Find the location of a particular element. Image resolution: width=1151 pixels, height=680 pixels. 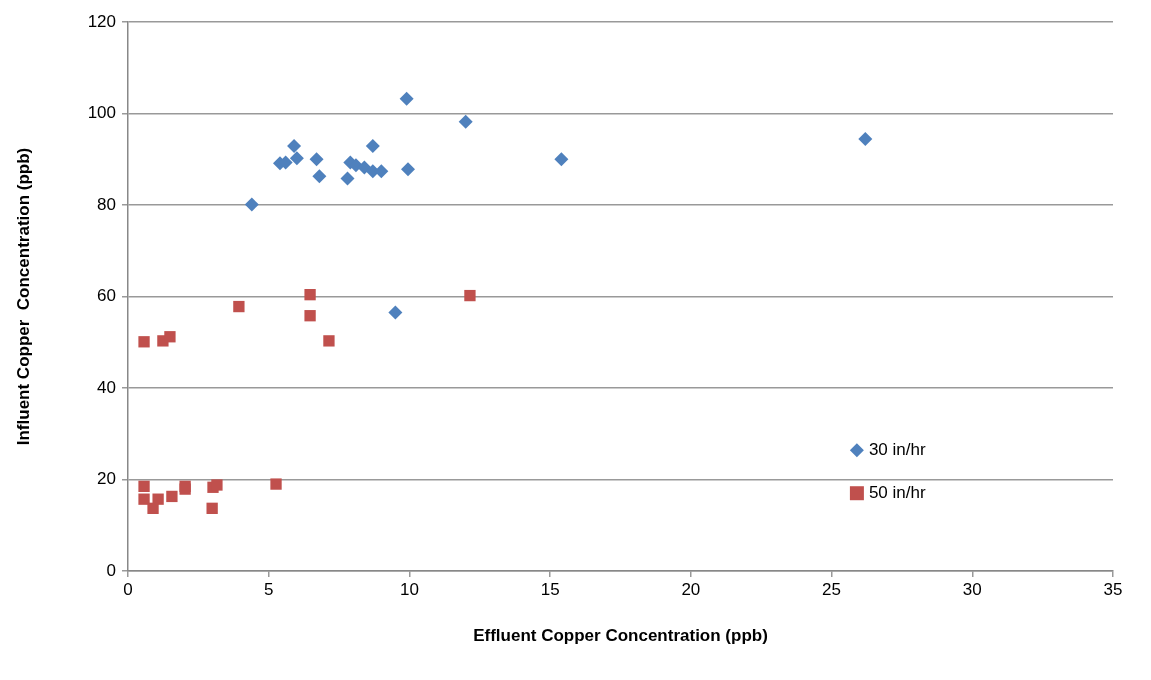

x-tick-label: 30 is located at coordinates (972, 589).